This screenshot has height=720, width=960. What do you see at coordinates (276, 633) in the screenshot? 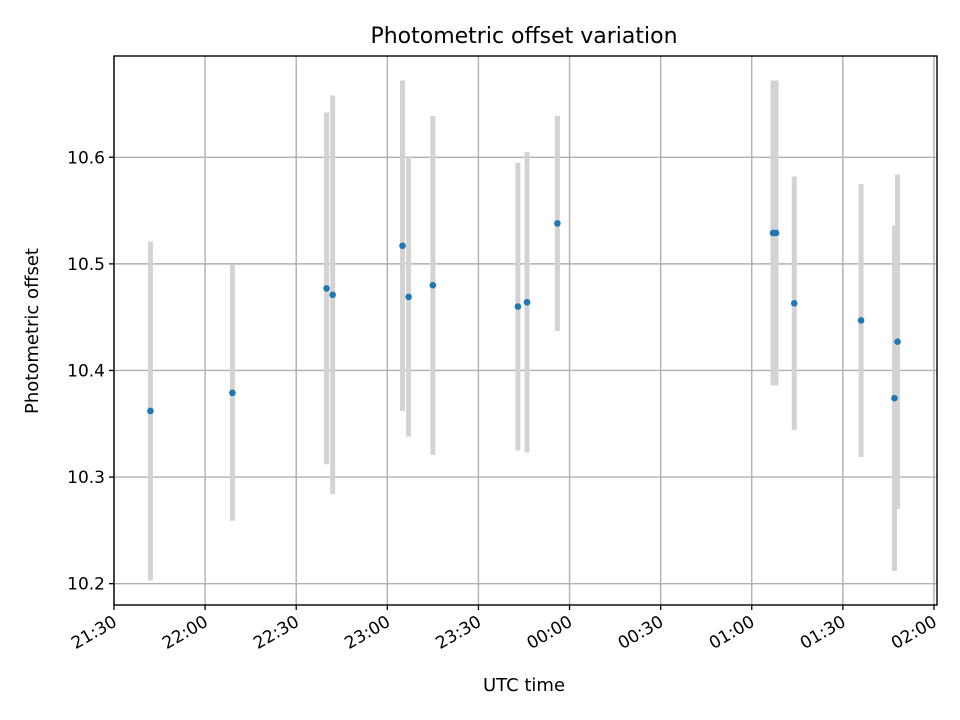
I see `x-tick-label: 22:30` at bounding box center [276, 633].